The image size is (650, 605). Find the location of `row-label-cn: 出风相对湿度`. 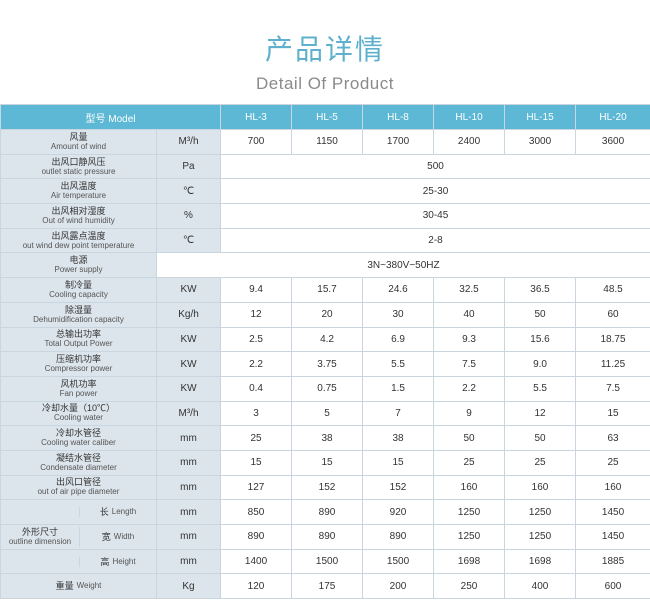

row-label-cn: 出风相对湿度 is located at coordinates (78, 210).